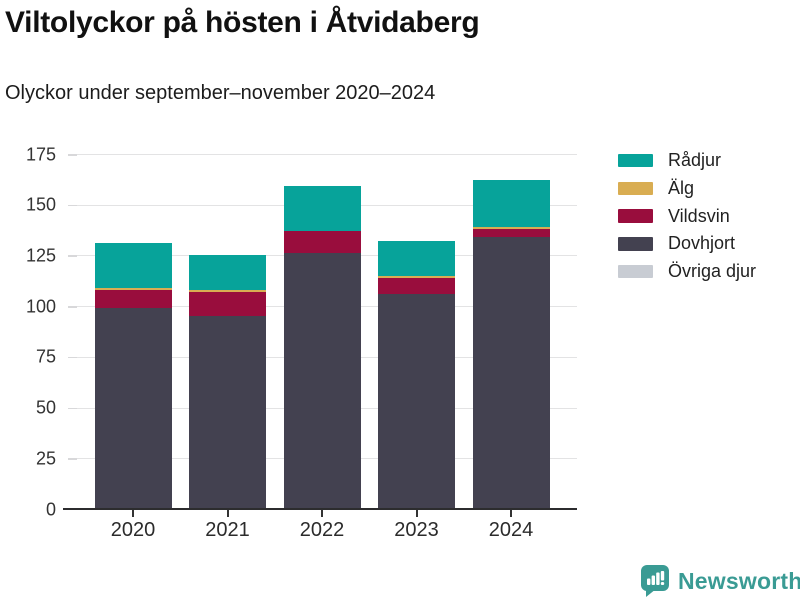 Image resolution: width=800 pixels, height=600 pixels. What do you see at coordinates (511, 530) in the screenshot?
I see `x-axis-label-2024: 2024` at bounding box center [511, 530].